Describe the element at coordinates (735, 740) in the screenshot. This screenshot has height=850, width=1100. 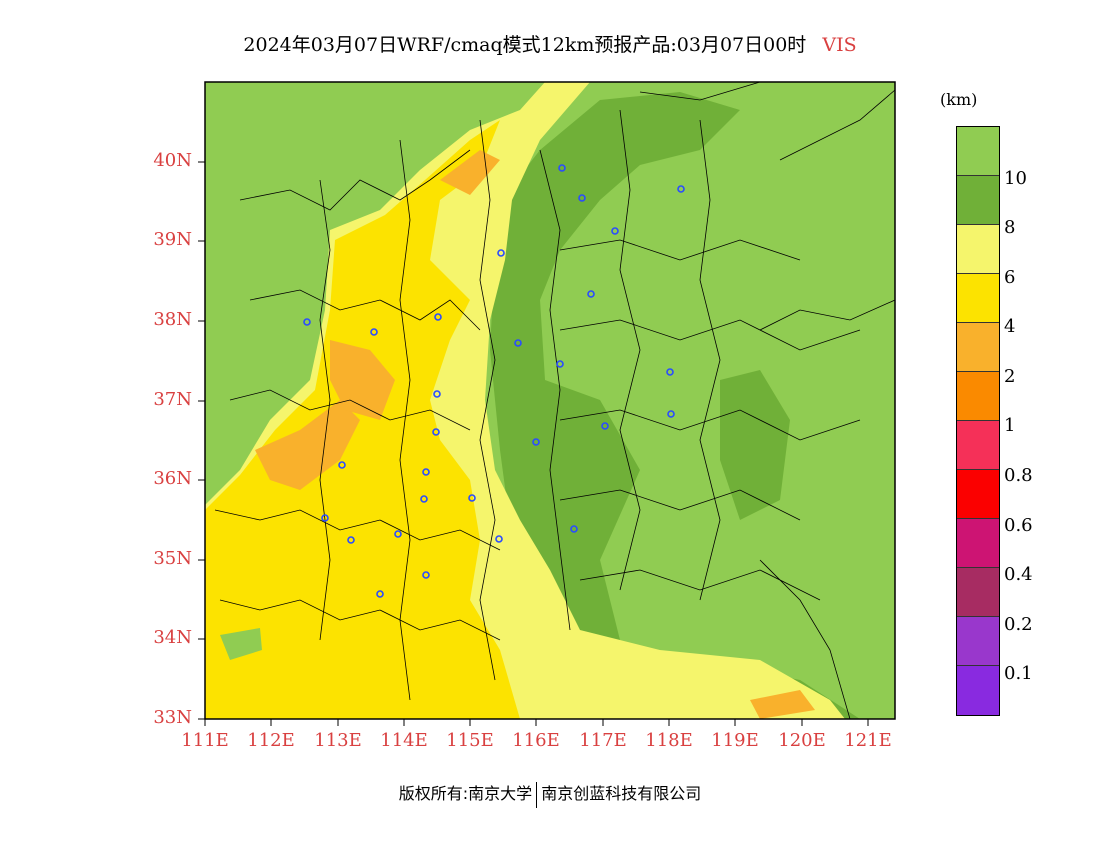
I see `lon-label-119e: 119E` at that location.